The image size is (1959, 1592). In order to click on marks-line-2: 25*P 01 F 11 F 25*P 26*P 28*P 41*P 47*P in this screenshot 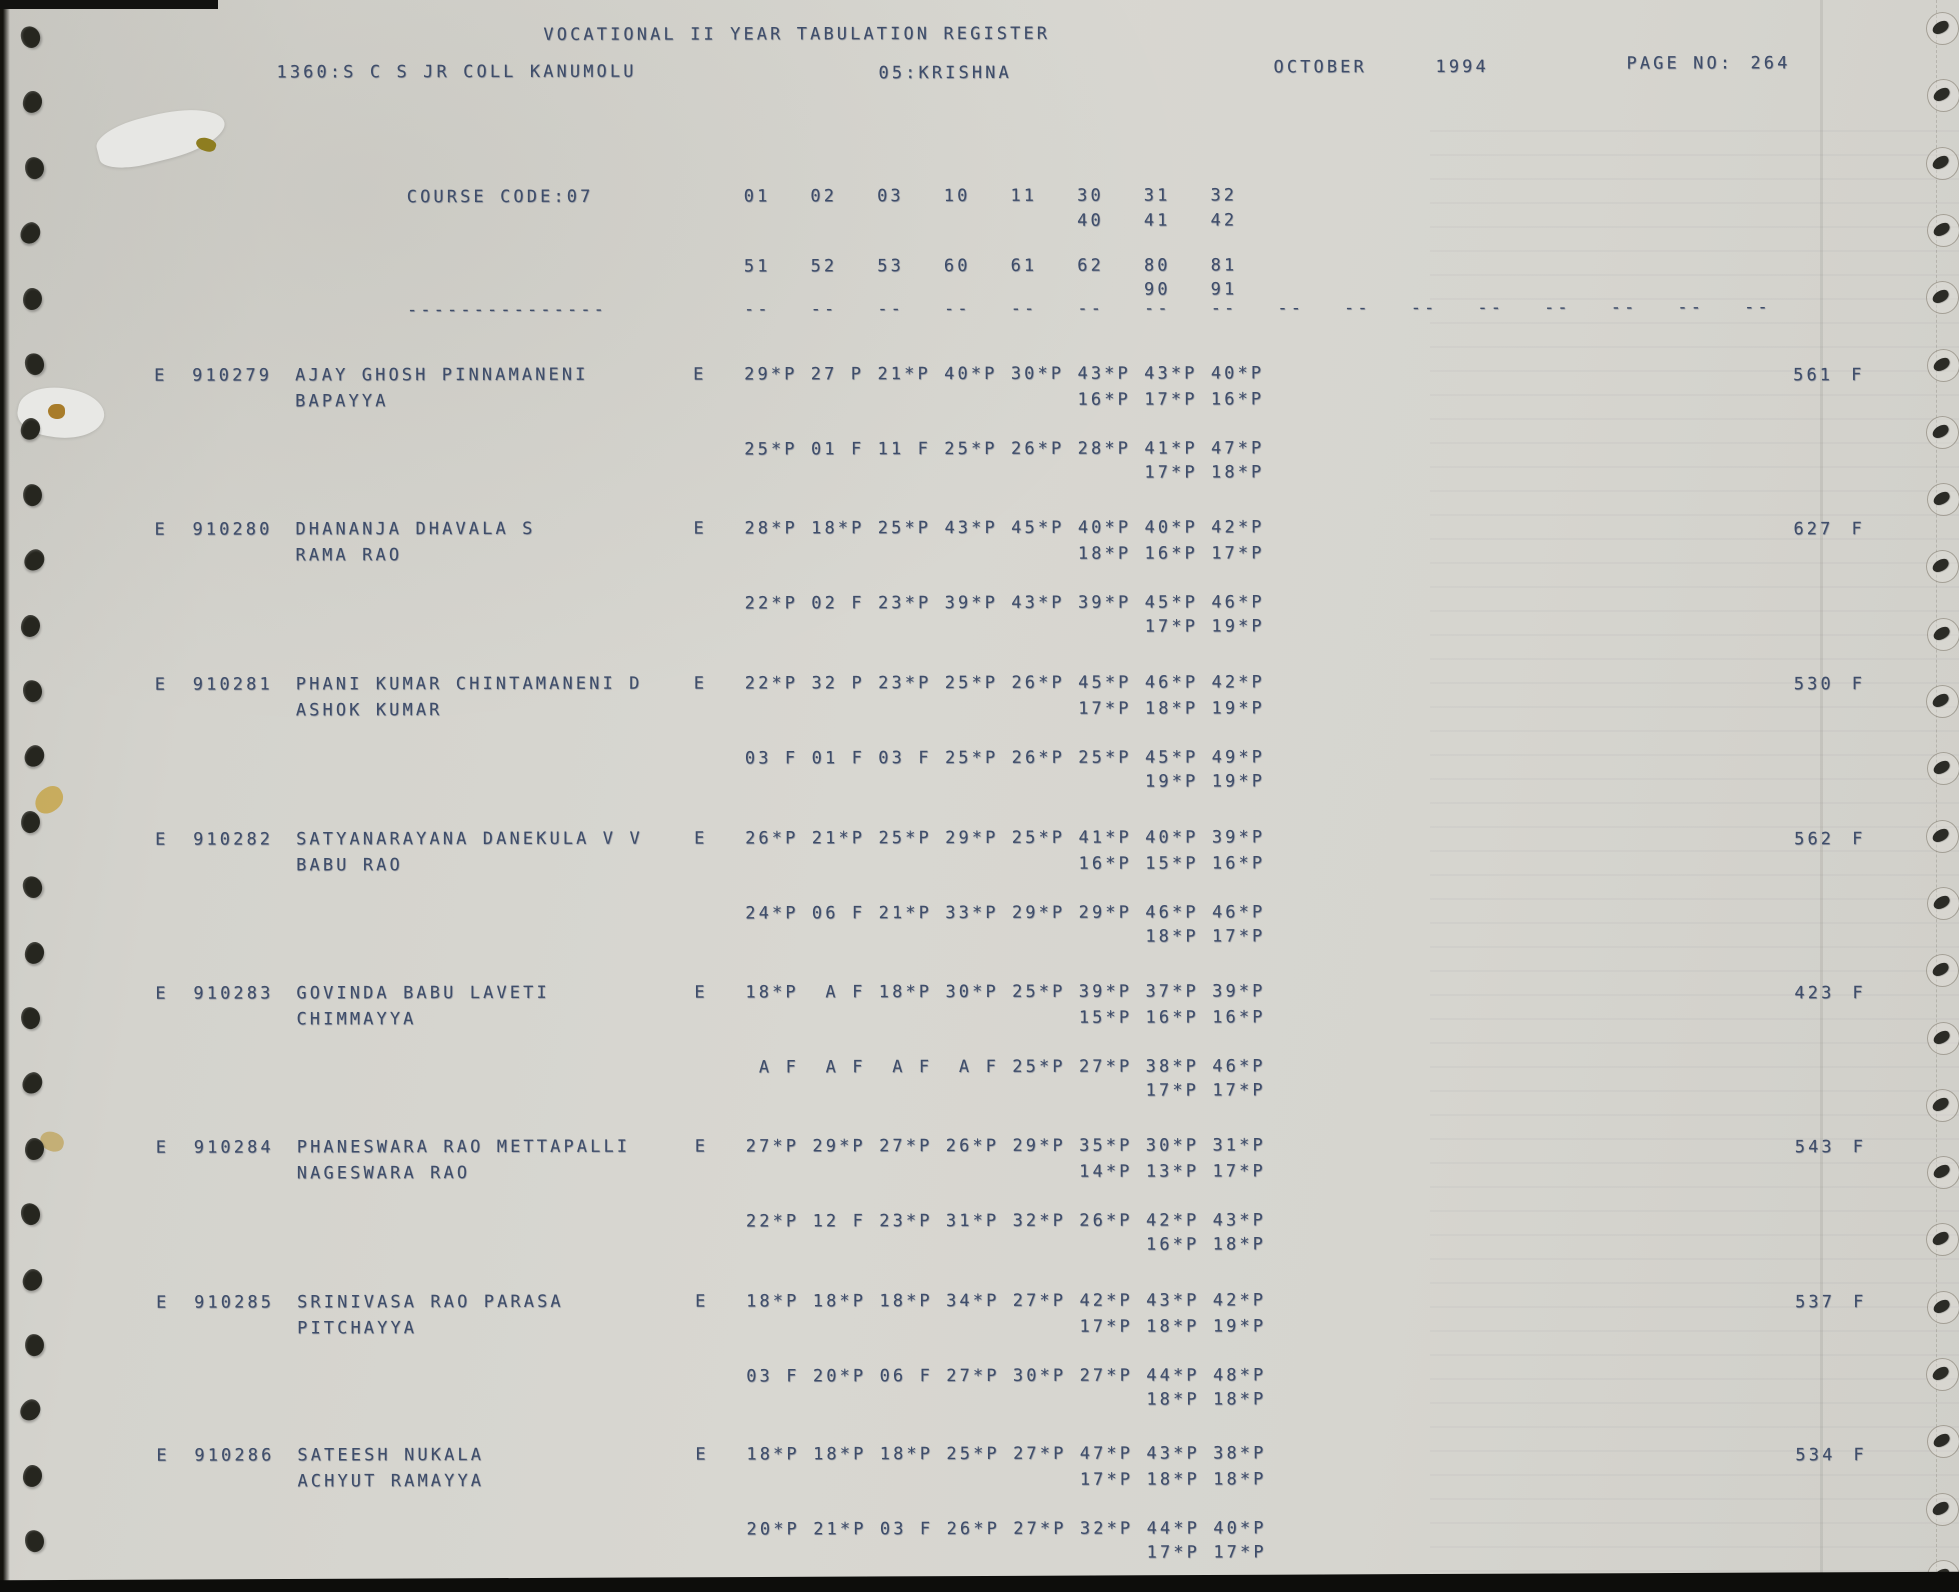, I will do `click(1004, 449)`.